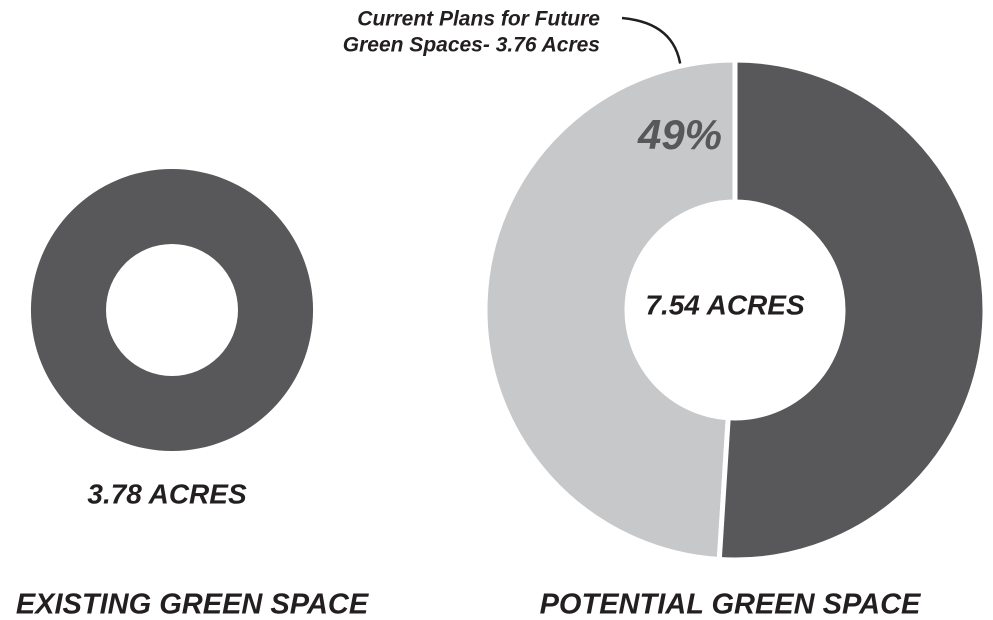 The height and width of the screenshot is (620, 993). Describe the element at coordinates (725, 304) in the screenshot. I see `center-label: 7.54 ACRES` at that location.